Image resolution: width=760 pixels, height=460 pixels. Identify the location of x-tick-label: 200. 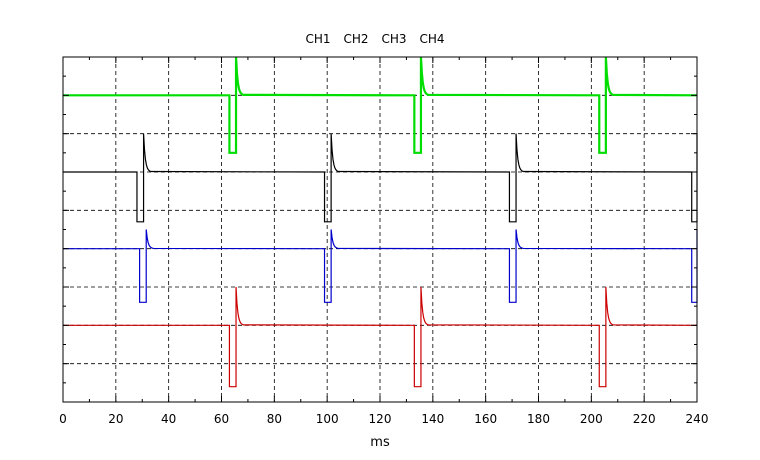
(591, 419).